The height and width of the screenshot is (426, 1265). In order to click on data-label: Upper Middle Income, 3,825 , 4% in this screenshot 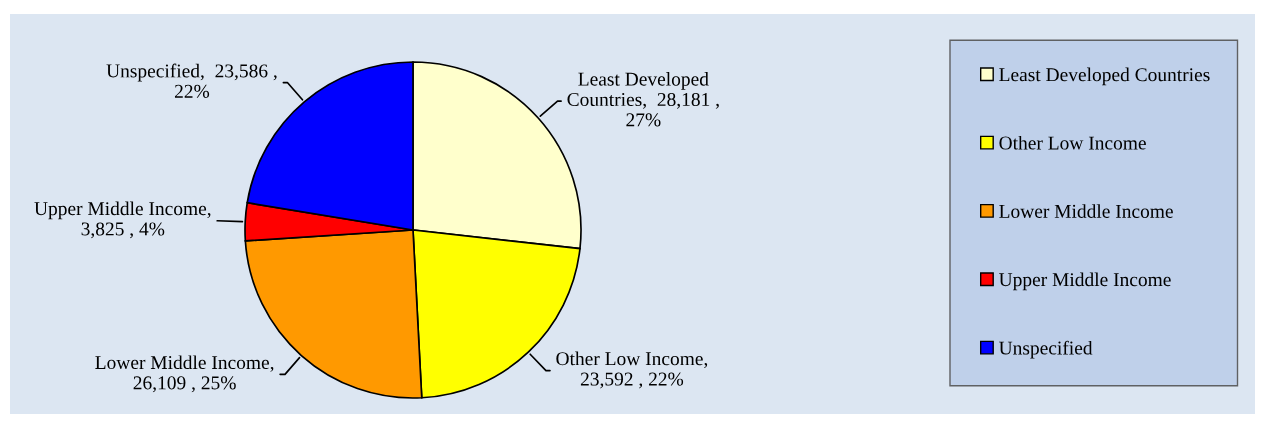, I will do `click(122, 220)`.